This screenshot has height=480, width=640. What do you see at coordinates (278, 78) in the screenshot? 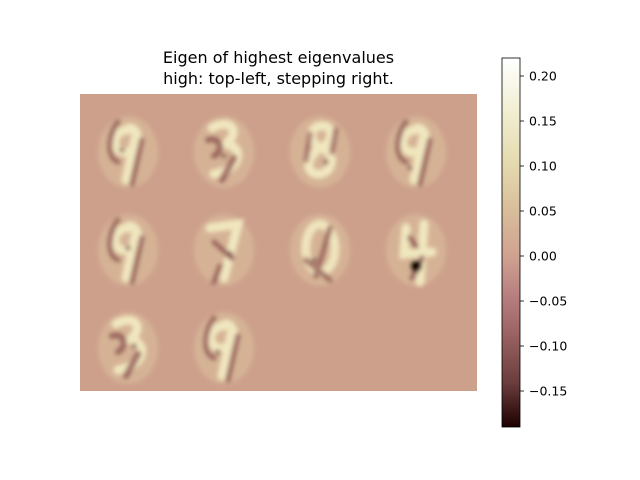
I see `chart-subtitle: high: top-left, stepping right.` at bounding box center [278, 78].